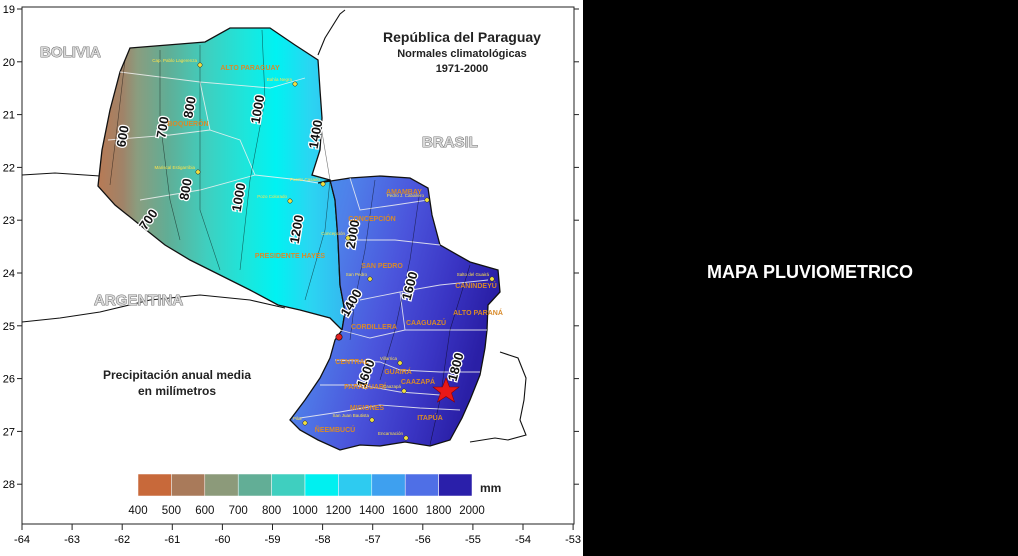 The width and height of the screenshot is (1018, 556). I want to click on city-label: Mariscal Estigarribia, so click(174, 167).